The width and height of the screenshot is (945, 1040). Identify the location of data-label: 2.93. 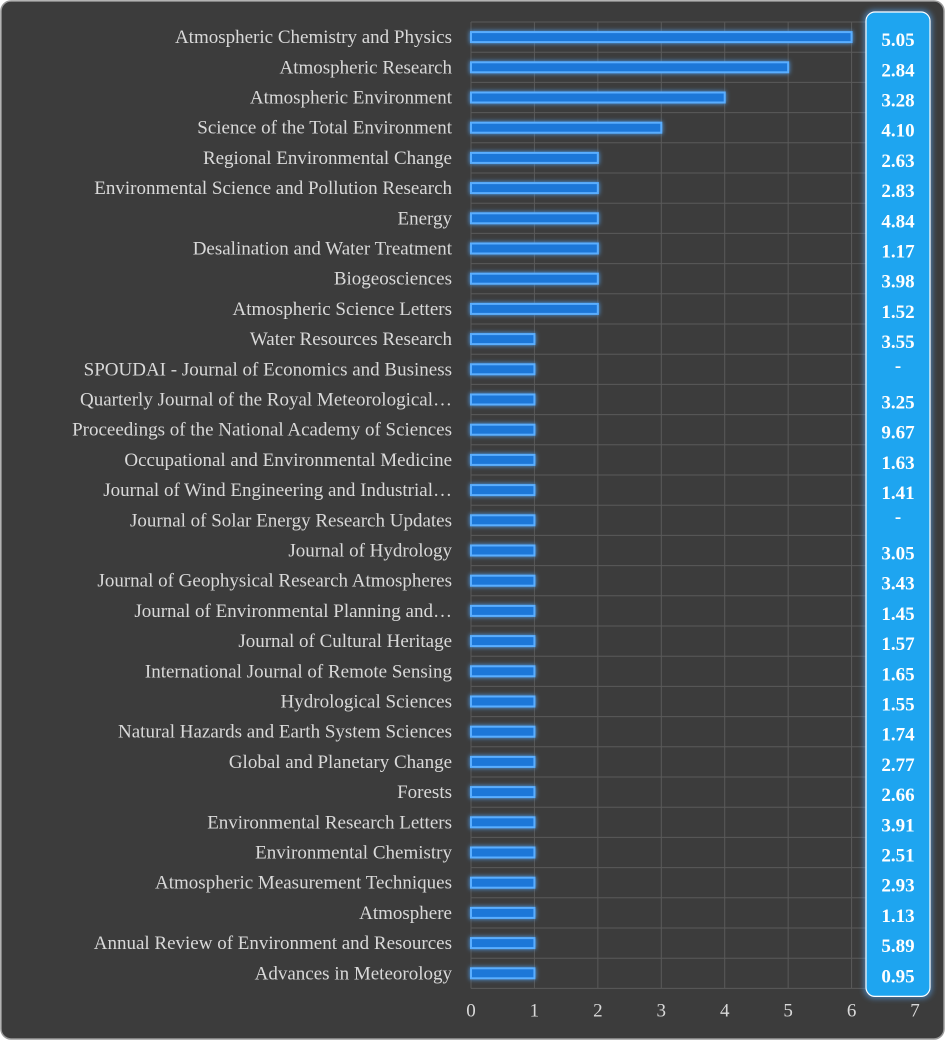
(897, 886).